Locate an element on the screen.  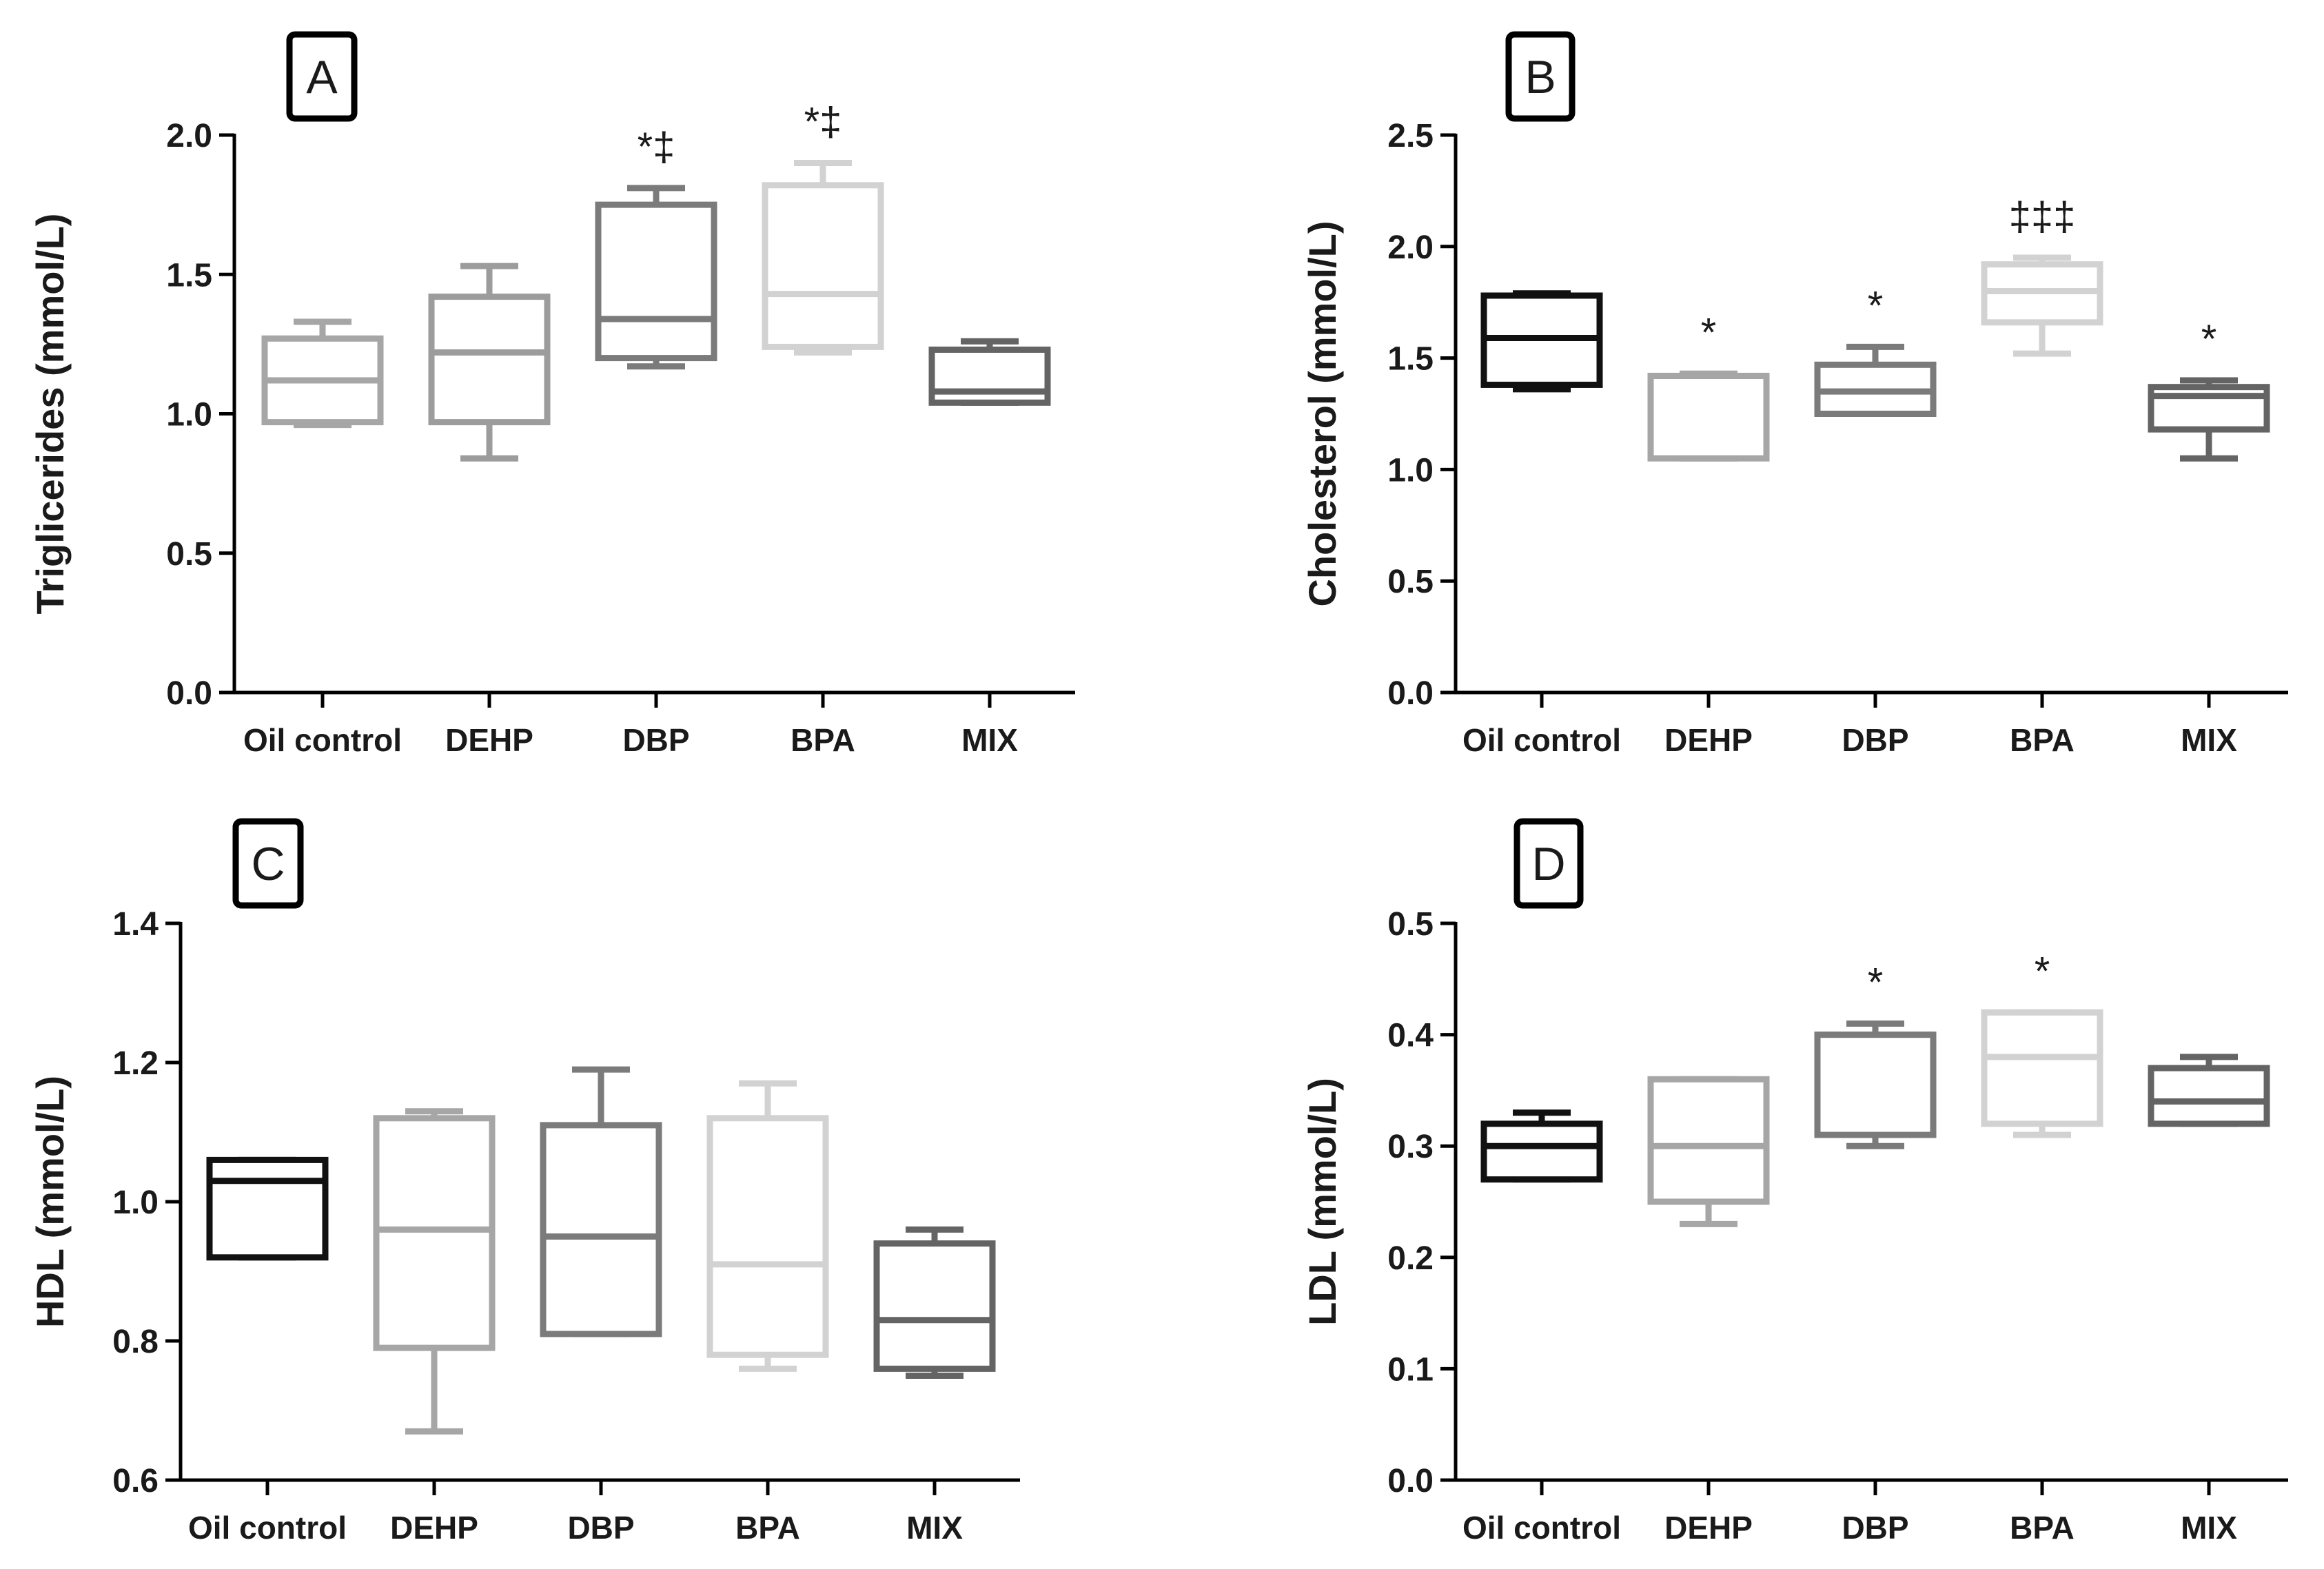
y-tick-label: 1.2 is located at coordinates (135, 1063).